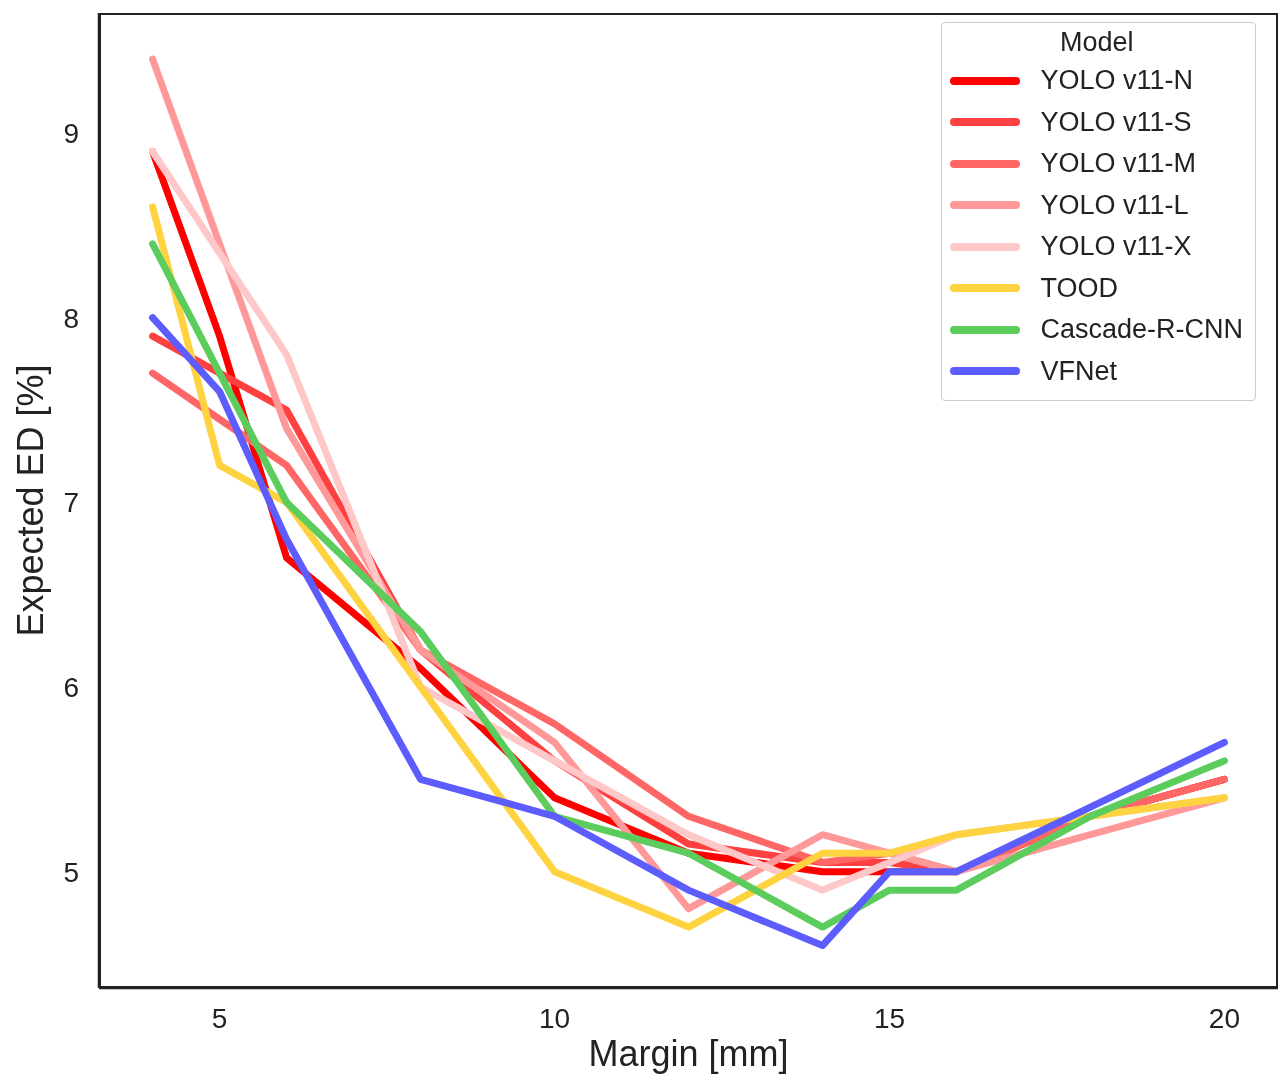  I want to click on legend-title: Model, so click(1096, 42).